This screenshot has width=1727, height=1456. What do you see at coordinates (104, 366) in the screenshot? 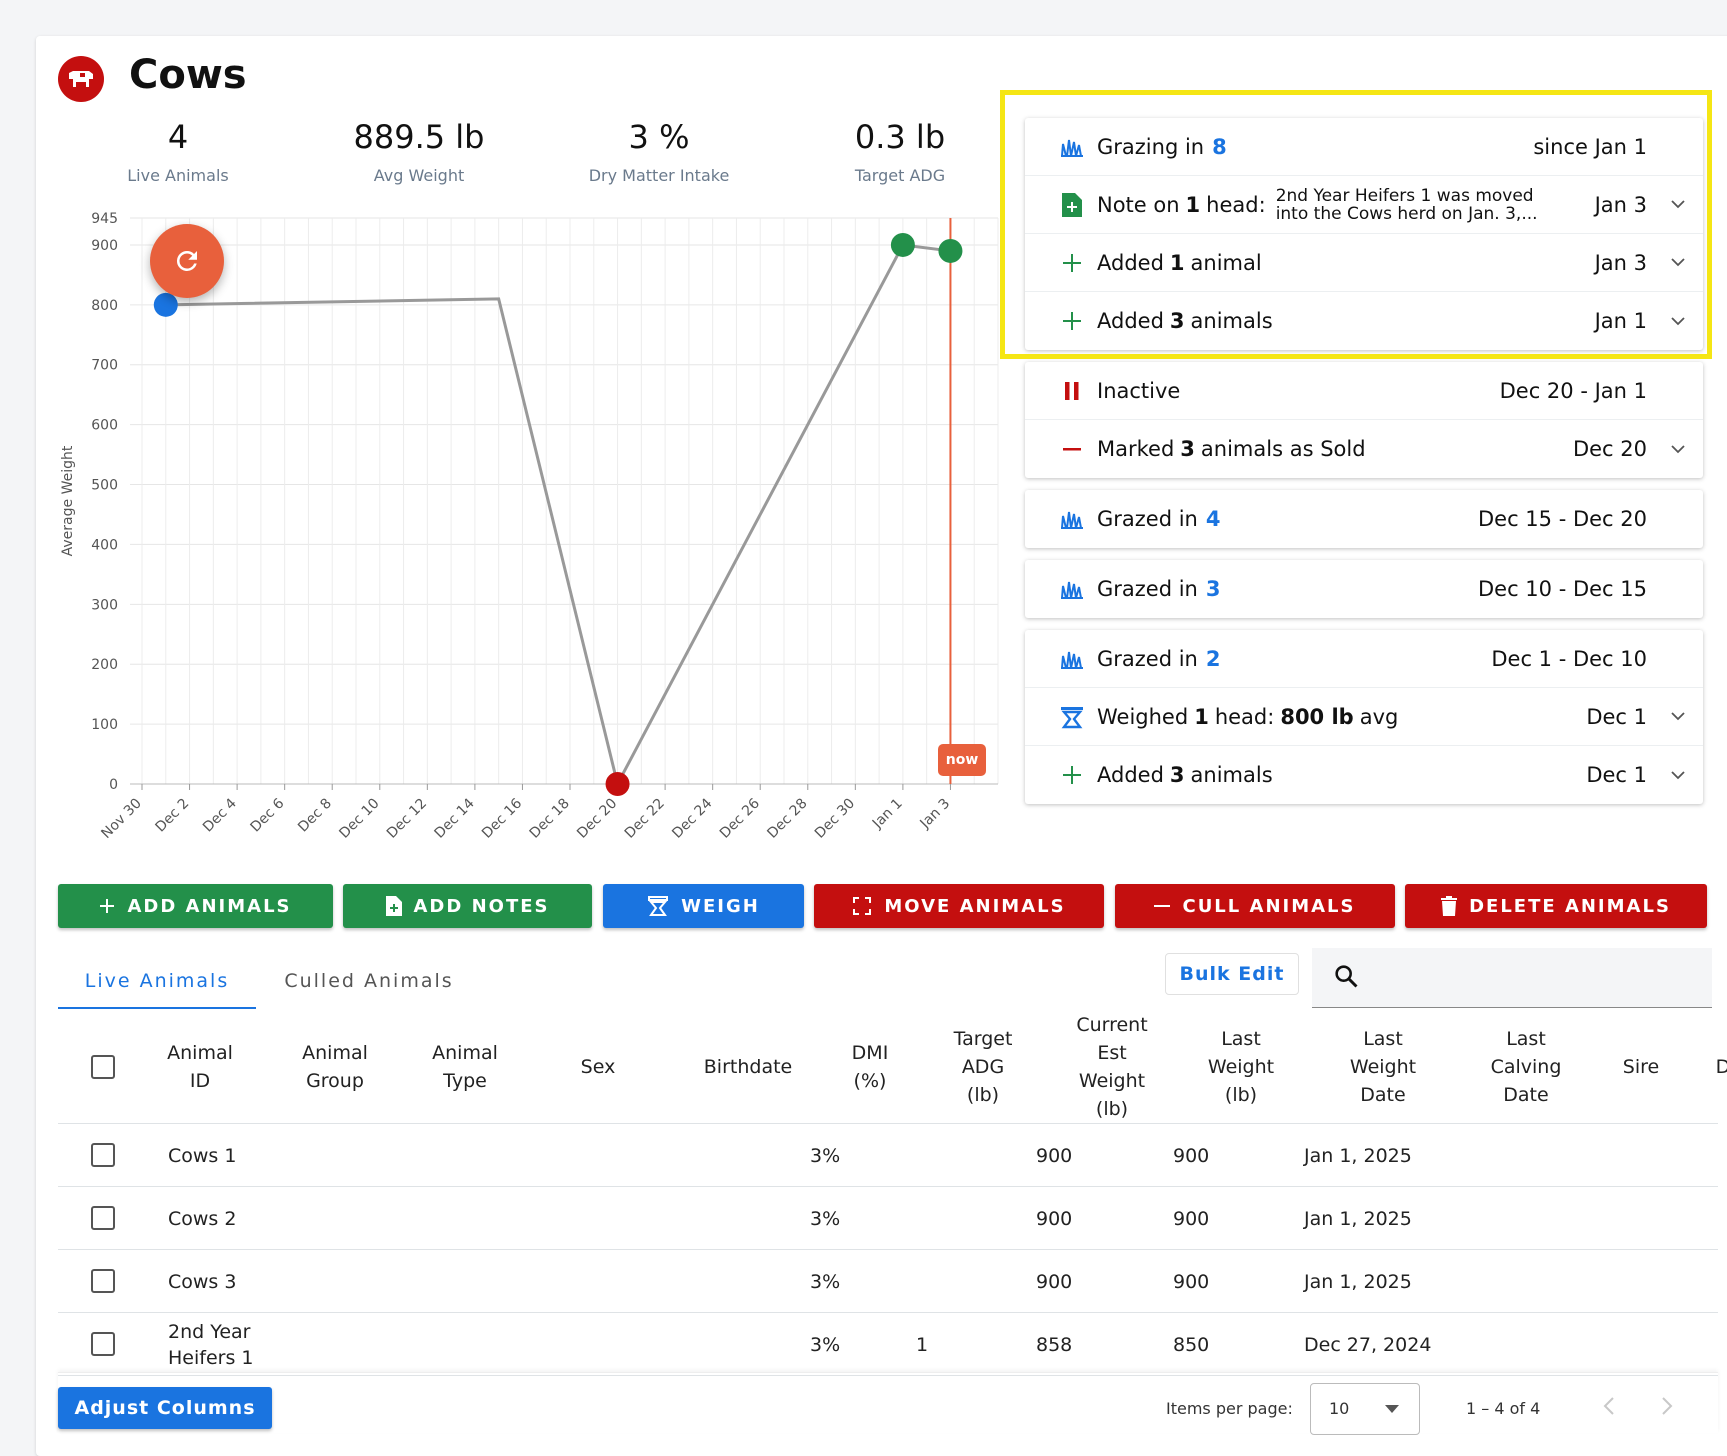
I see `y-tick-label: 700` at bounding box center [104, 366].